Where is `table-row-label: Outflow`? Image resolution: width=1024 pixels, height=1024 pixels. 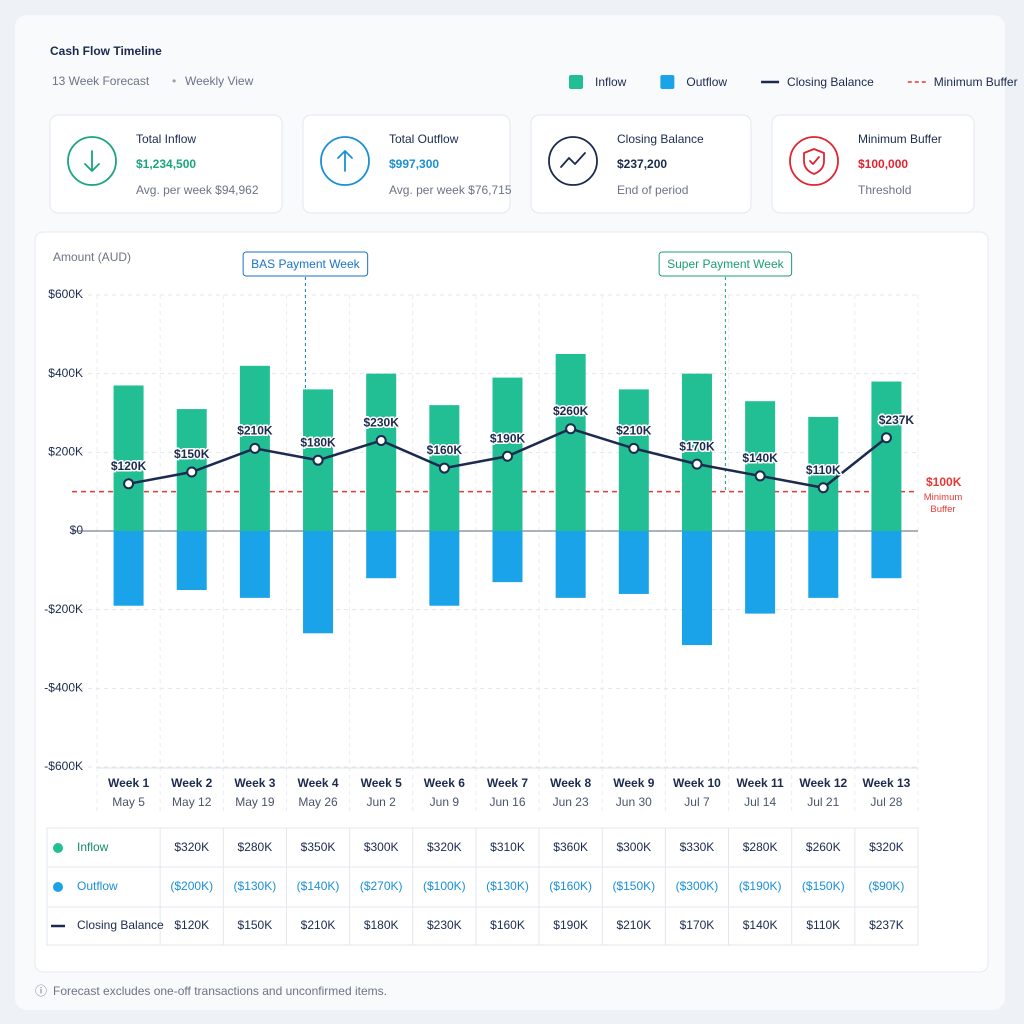
table-row-label: Outflow is located at coordinates (97, 886).